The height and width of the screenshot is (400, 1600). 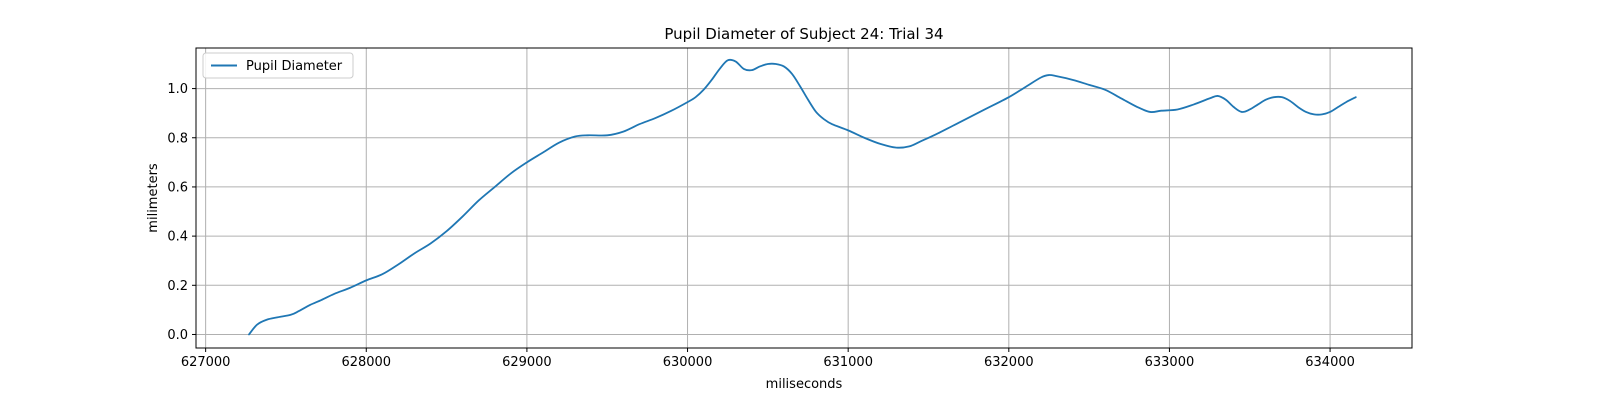 What do you see at coordinates (181, 212) in the screenshot?
I see `y-axis-ticks: 0.0 0.2 0.4 0.6 0.8 1.0` at bounding box center [181, 212].